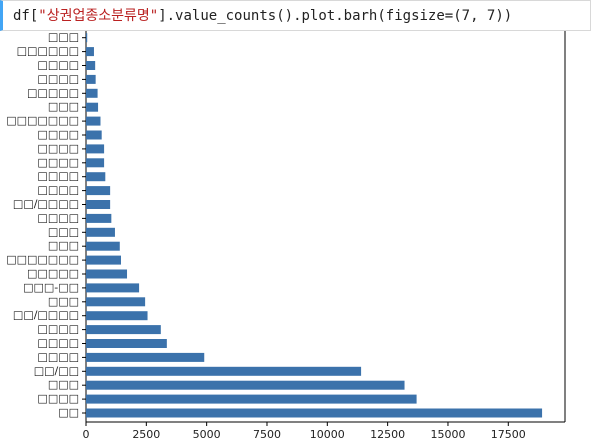  What do you see at coordinates (68, 412) in the screenshot?
I see `y-tick-label: □□` at bounding box center [68, 412].